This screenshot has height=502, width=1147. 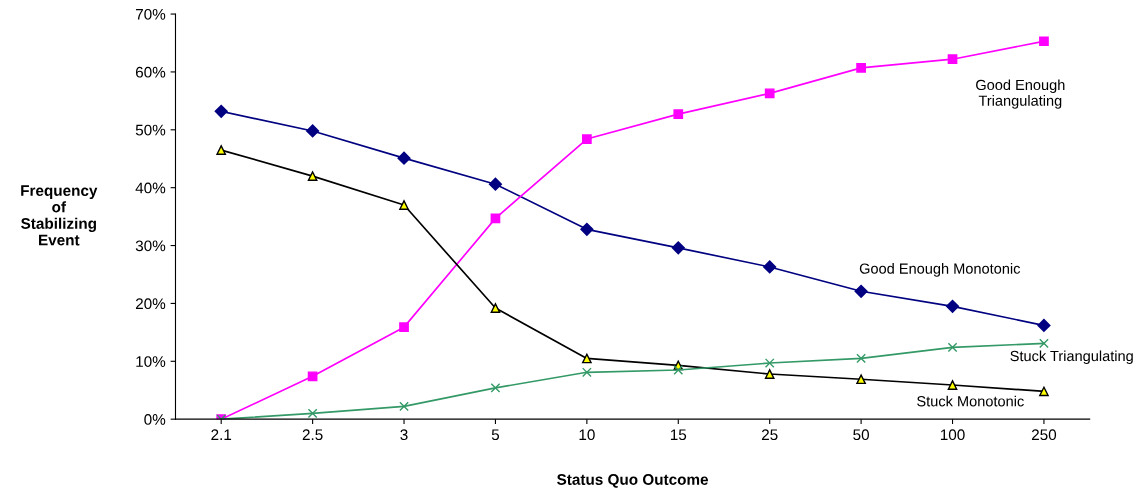 I want to click on x-tick-label: 10, so click(x=587, y=435).